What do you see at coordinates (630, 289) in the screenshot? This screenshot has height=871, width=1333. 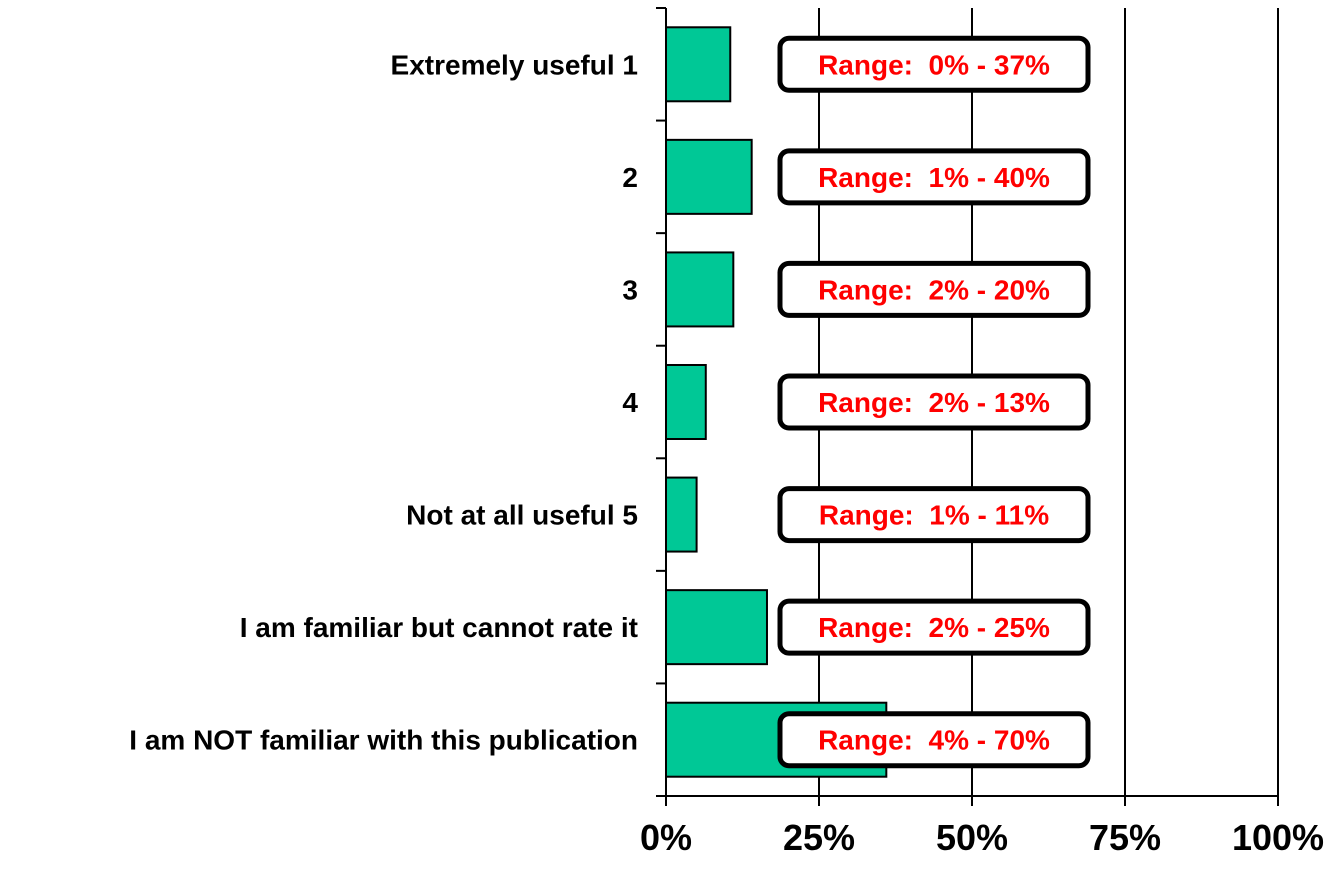 I see `category-label: 3` at bounding box center [630, 289].